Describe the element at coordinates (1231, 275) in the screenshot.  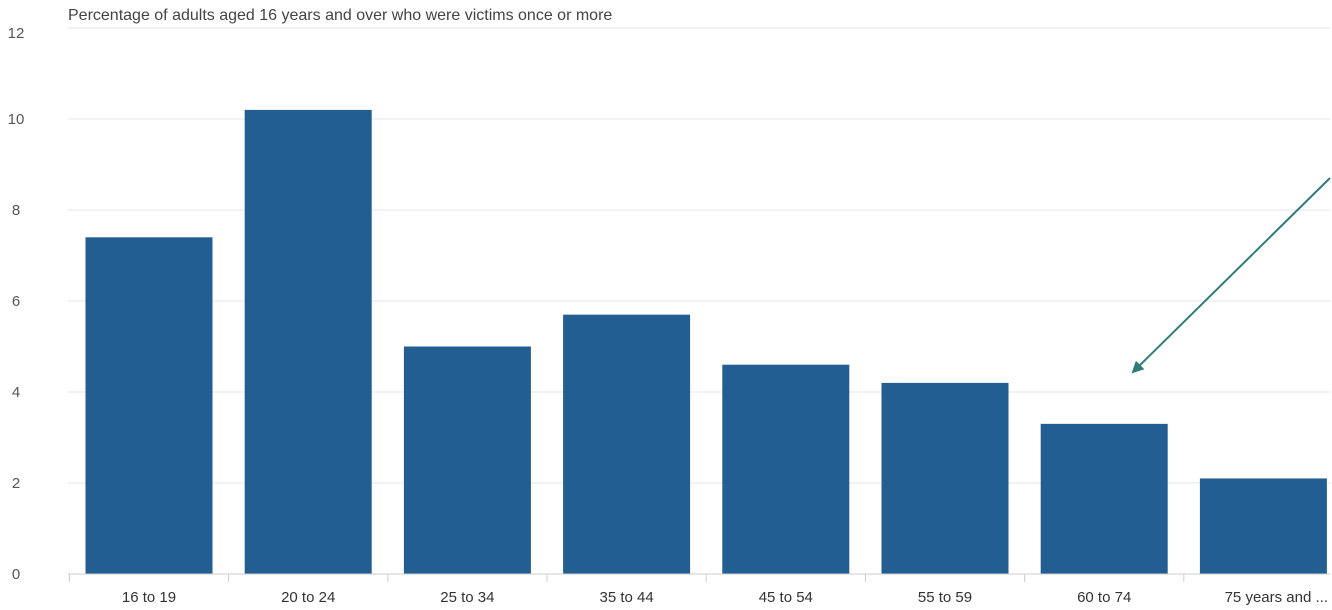
I see `annotation-arrow` at that location.